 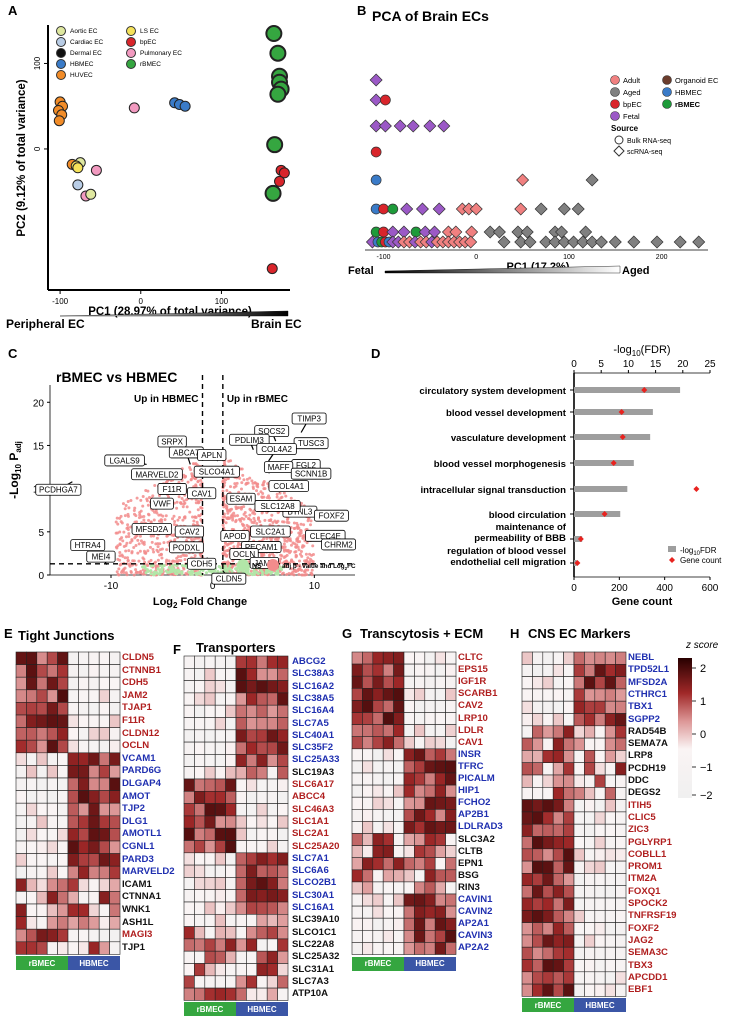 What do you see at coordinates (473, 924) in the screenshot?
I see `heatmap-gene-label: AP2A1` at bounding box center [473, 924].